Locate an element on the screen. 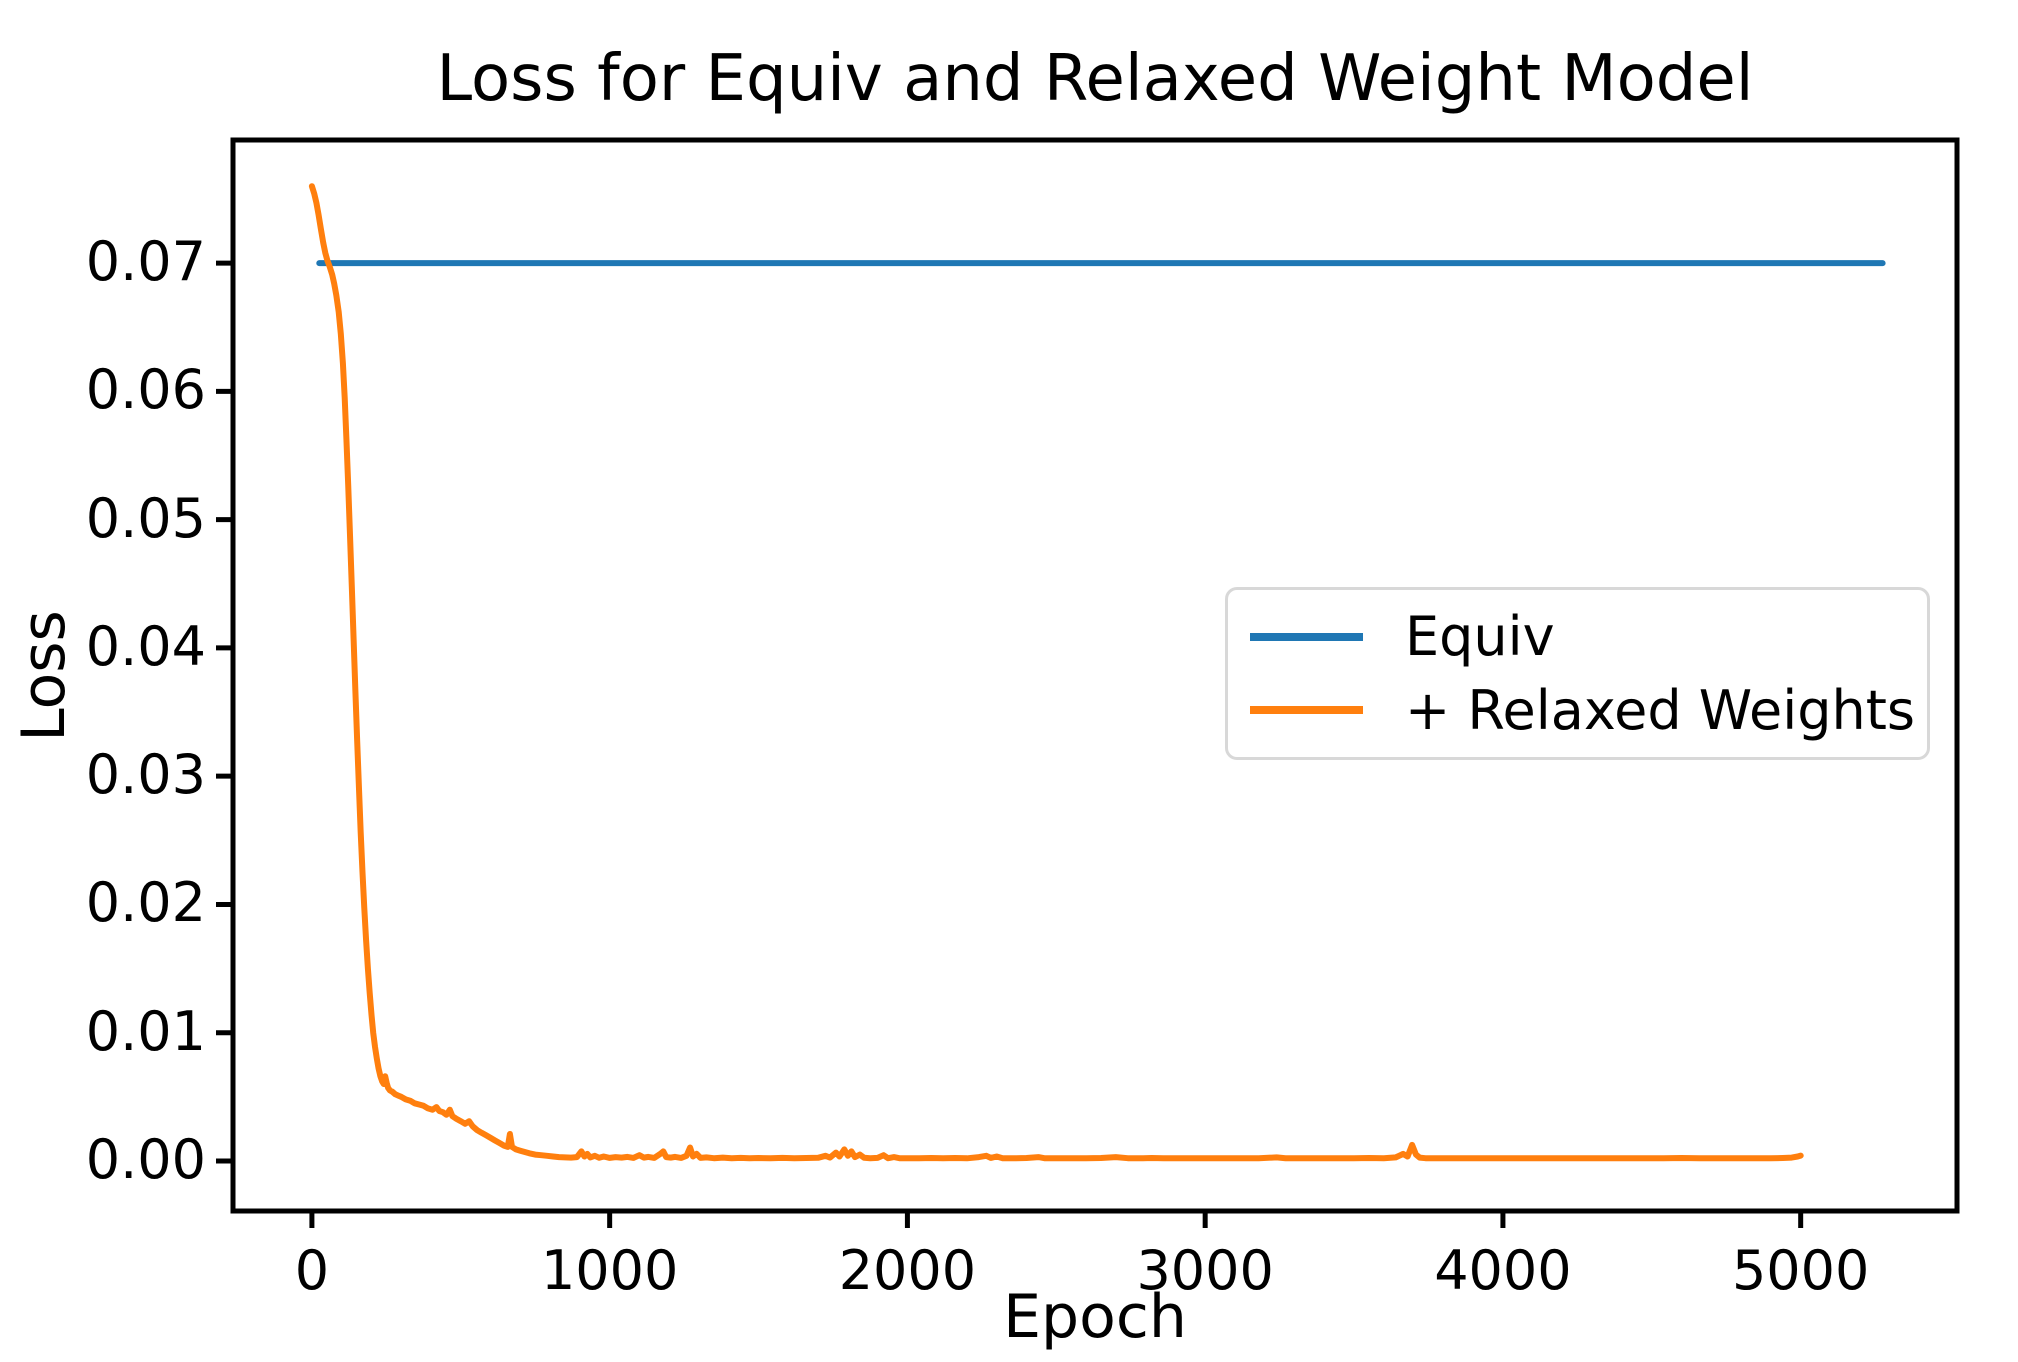 The image size is (2018, 1362). x-tick-label: 3000 is located at coordinates (1205, 1270).